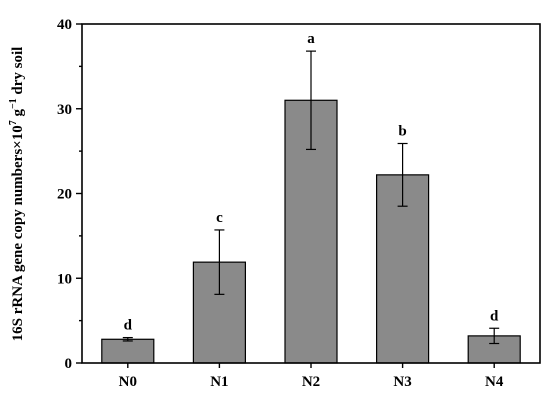 Image resolution: width=550 pixels, height=405 pixels. I want to click on x-axis-labels: N0 N1 N2 N3 N4, so click(311, 376).